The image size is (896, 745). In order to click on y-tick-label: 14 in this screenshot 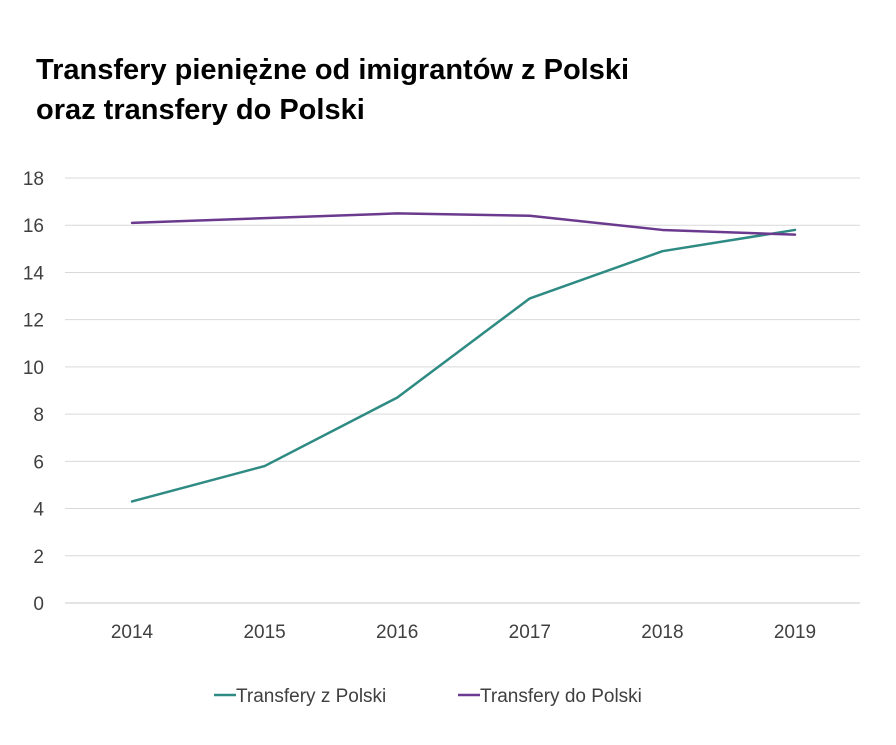, I will do `click(34, 273)`.